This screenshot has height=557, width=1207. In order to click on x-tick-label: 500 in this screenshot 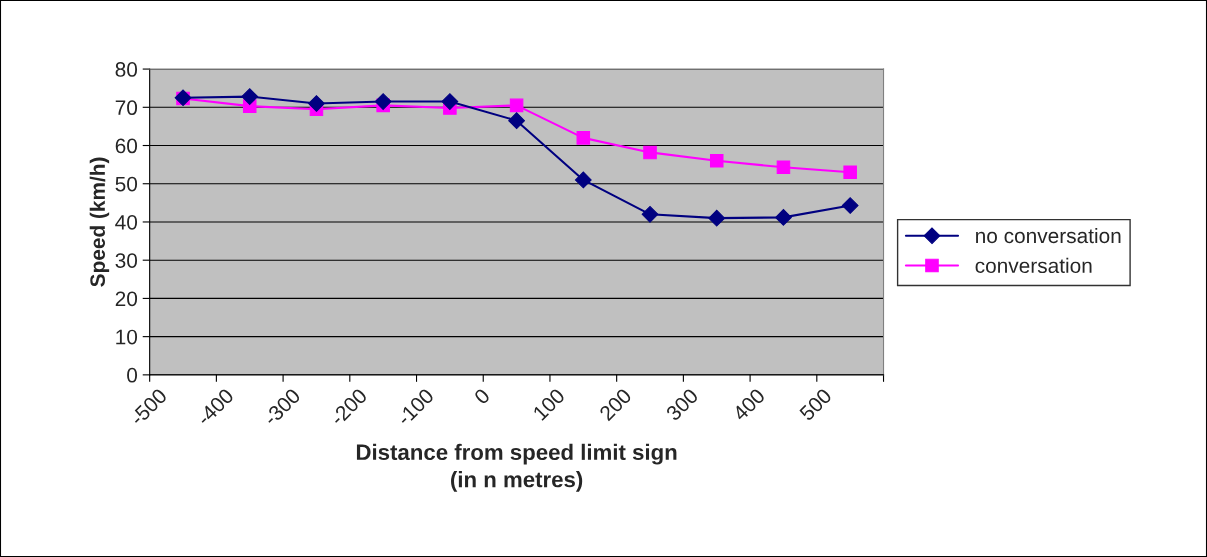, I will do `click(815, 404)`.